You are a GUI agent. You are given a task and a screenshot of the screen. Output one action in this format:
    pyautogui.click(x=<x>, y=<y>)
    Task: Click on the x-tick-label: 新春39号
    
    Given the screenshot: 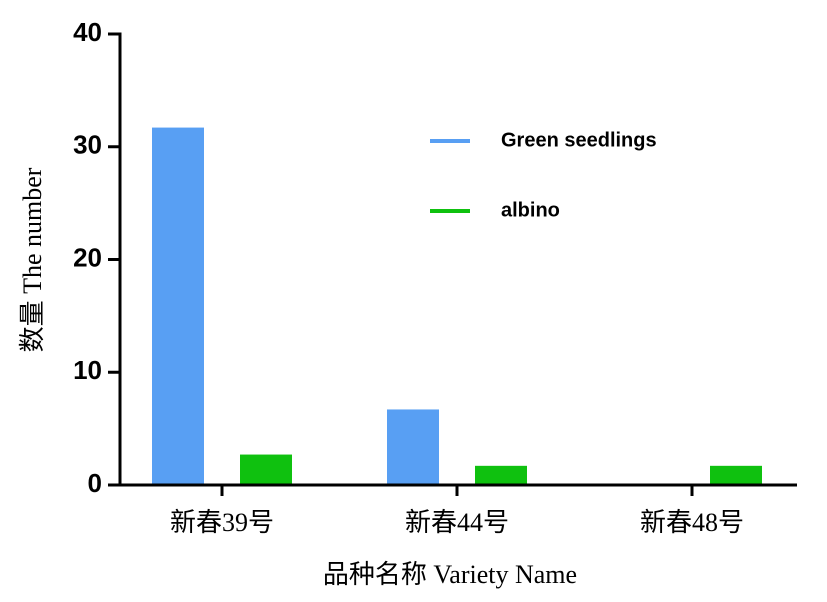 What is the action you would take?
    pyautogui.click(x=222, y=522)
    